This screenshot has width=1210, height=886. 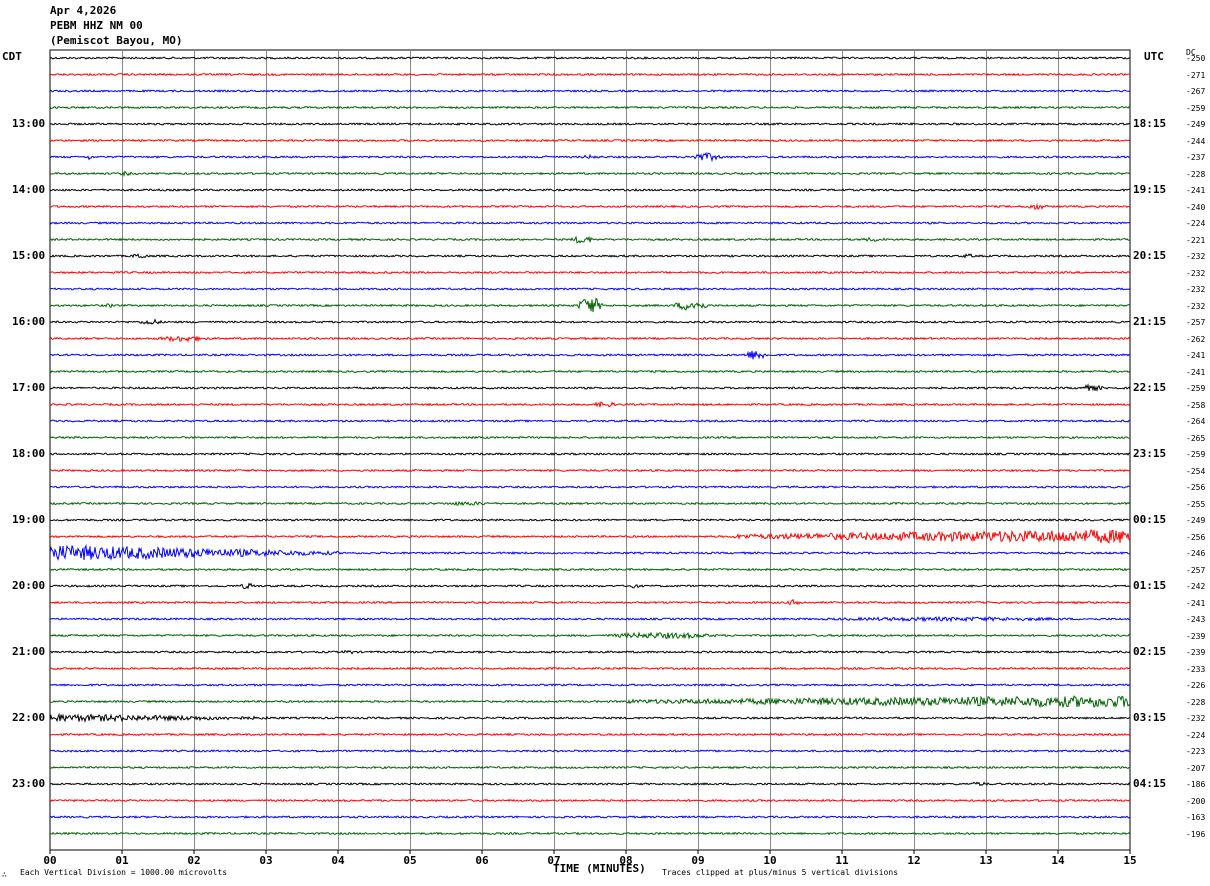 What do you see at coordinates (1150, 453) in the screenshot?
I see `right-hour-label: 23:15` at bounding box center [1150, 453].